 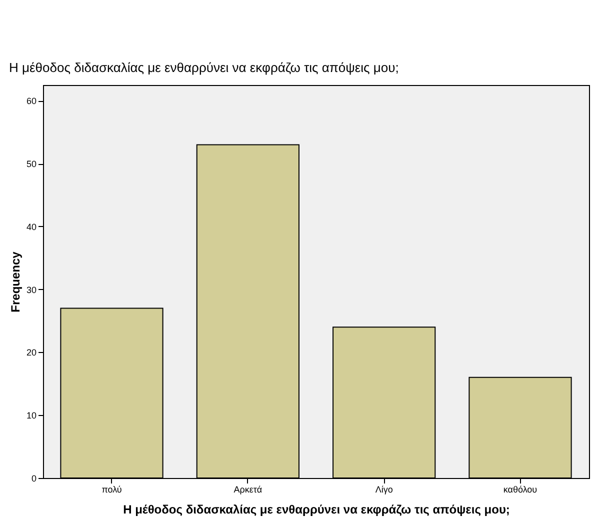 I want to click on y-tick-label: 60, so click(x=31, y=101).